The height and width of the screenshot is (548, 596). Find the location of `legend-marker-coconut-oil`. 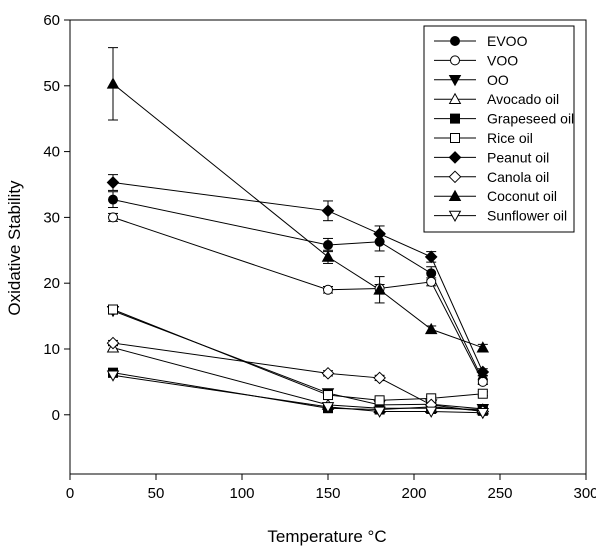

legend-marker-coconut-oil is located at coordinates (455, 195).